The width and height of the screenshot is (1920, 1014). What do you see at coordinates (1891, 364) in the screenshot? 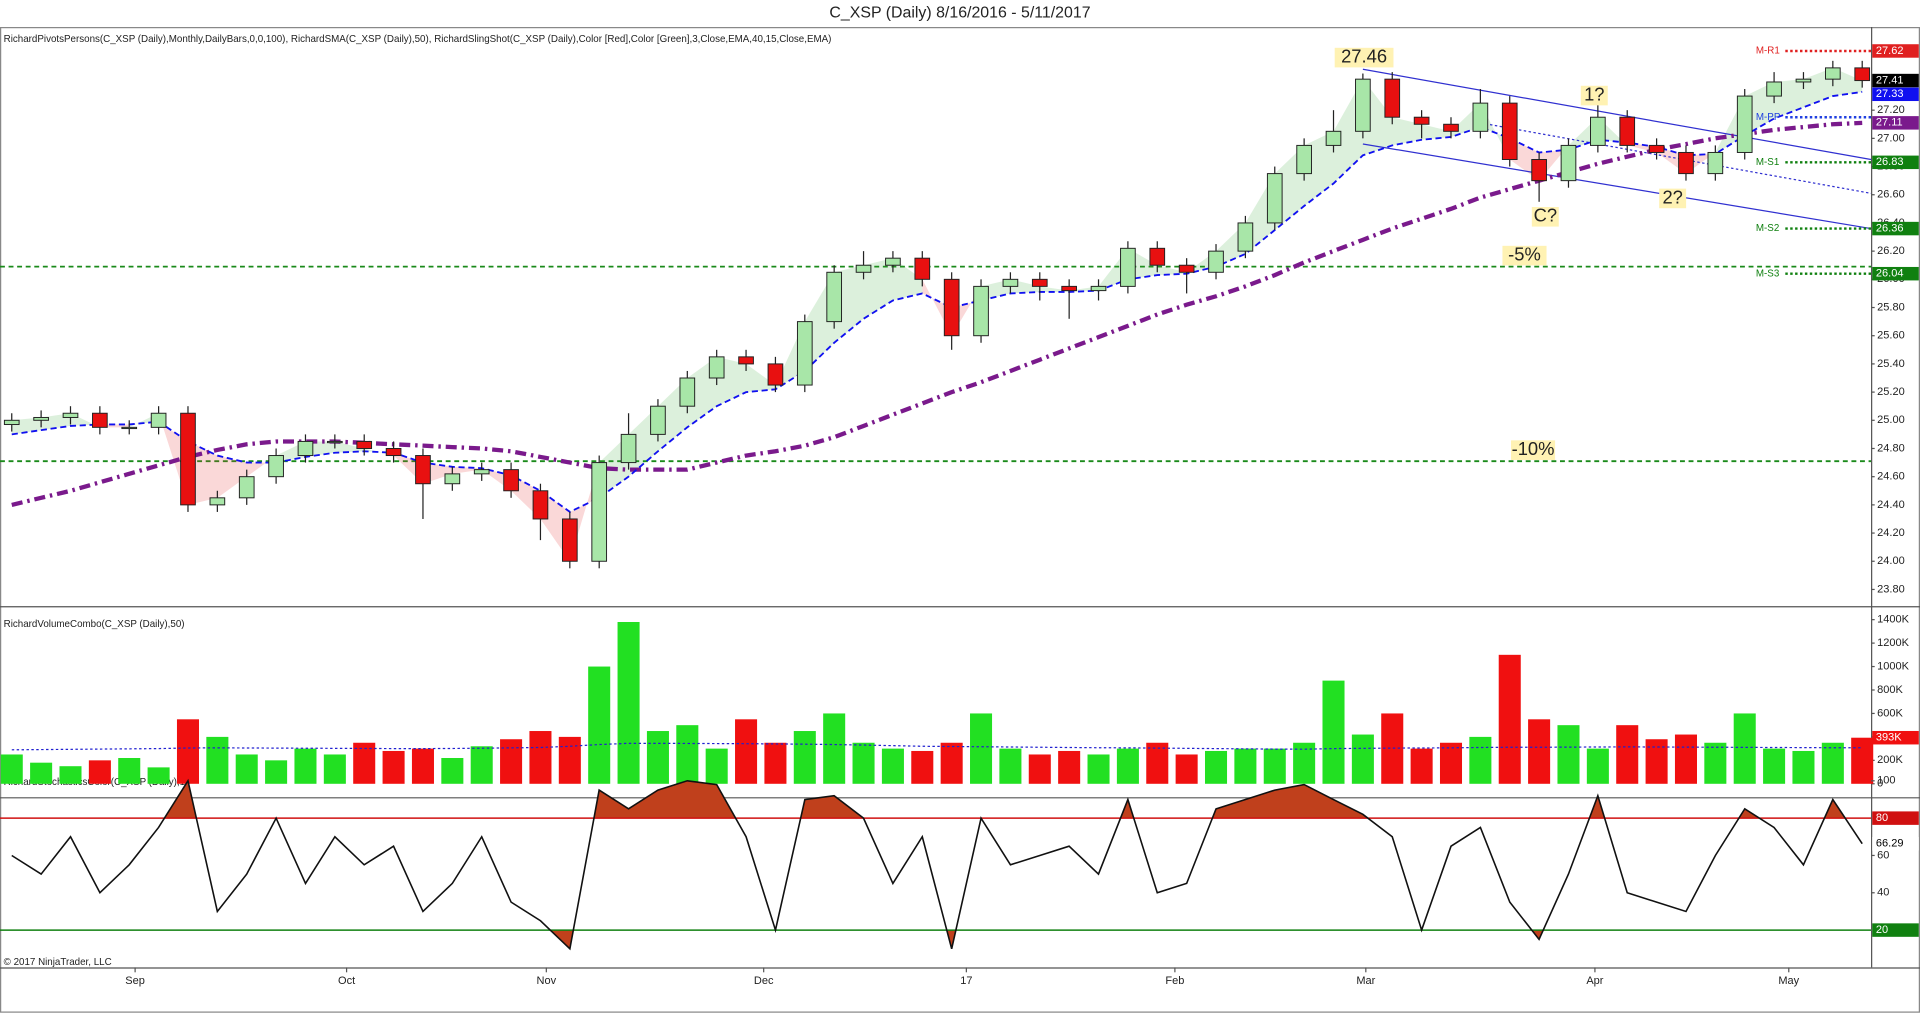
I see `y-tick-label: 25.40` at bounding box center [1891, 364].